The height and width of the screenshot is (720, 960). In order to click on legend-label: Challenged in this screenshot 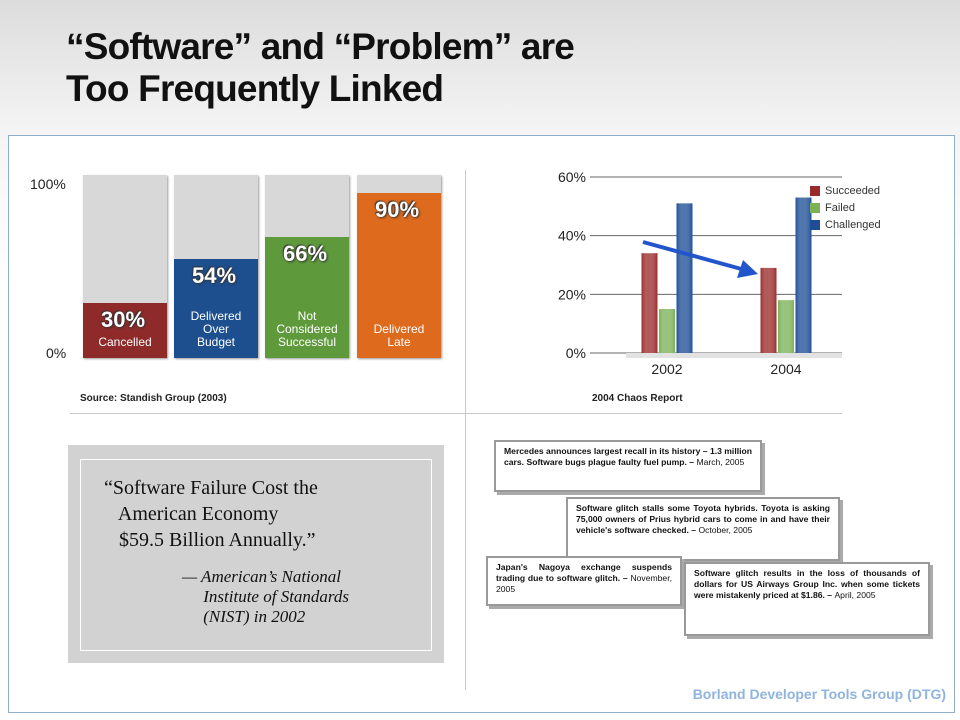, I will do `click(853, 224)`.